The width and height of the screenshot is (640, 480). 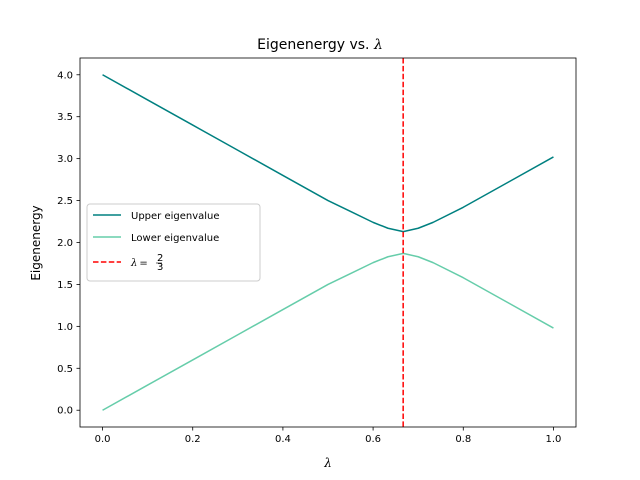 I want to click on chart-title-text: Eigenenergy vs., so click(x=313, y=45).